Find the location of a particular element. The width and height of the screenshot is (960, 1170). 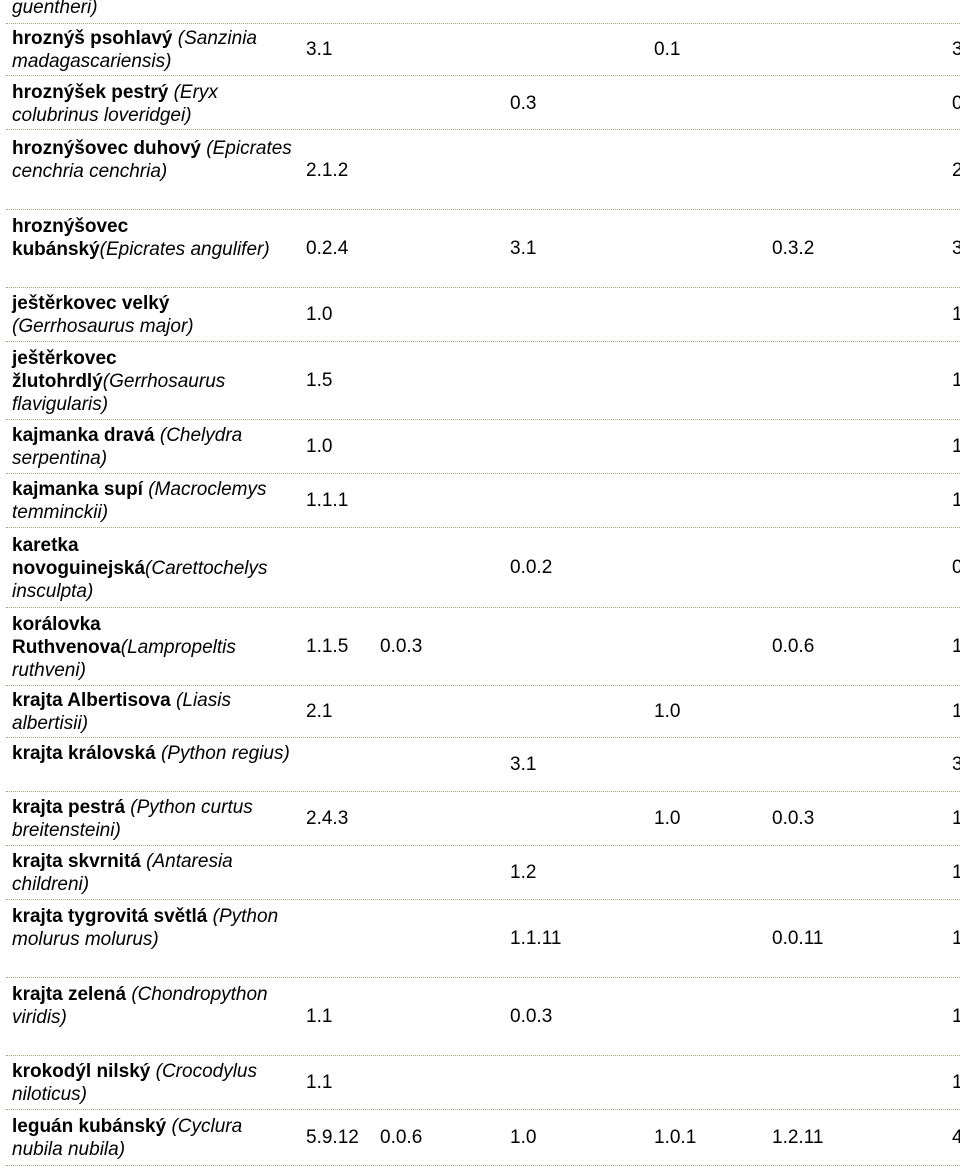

count-cell-col1: 0.2.4 is located at coordinates (327, 248).